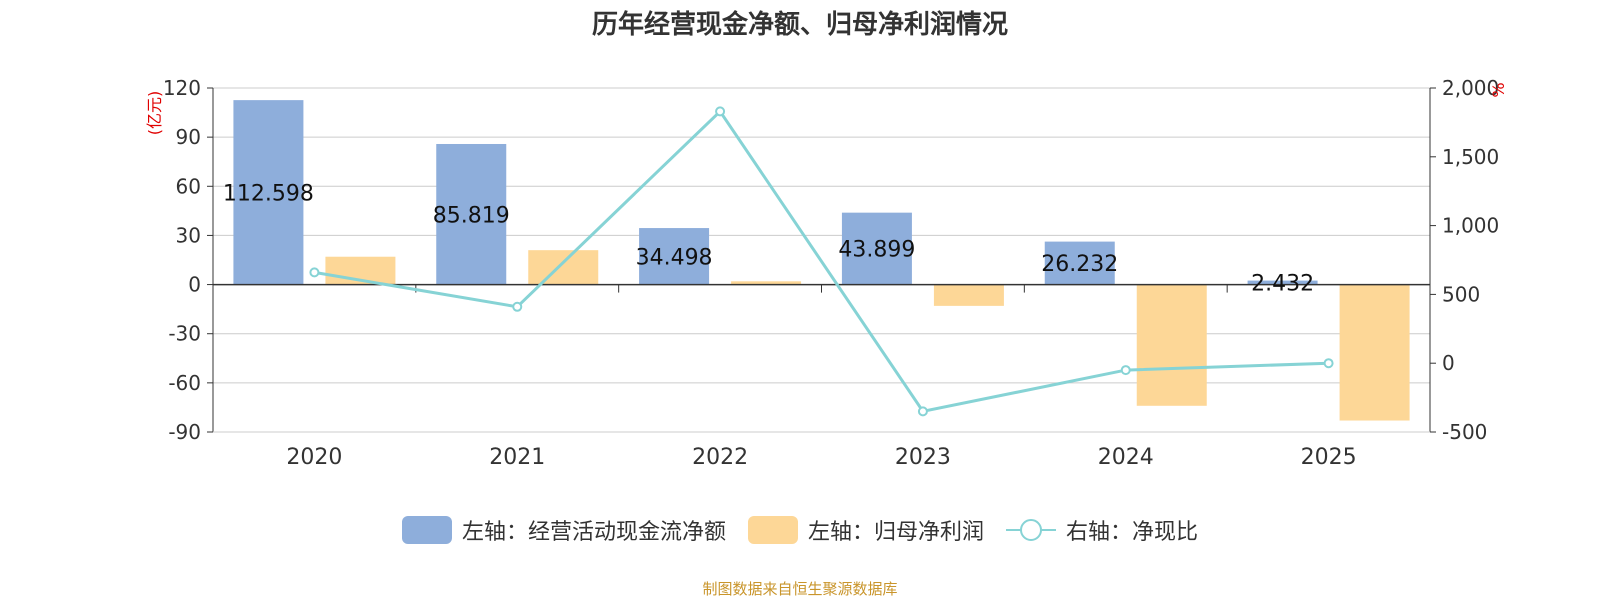  What do you see at coordinates (184, 383) in the screenshot?
I see `left-axis-tick-label: -60` at bounding box center [184, 383].